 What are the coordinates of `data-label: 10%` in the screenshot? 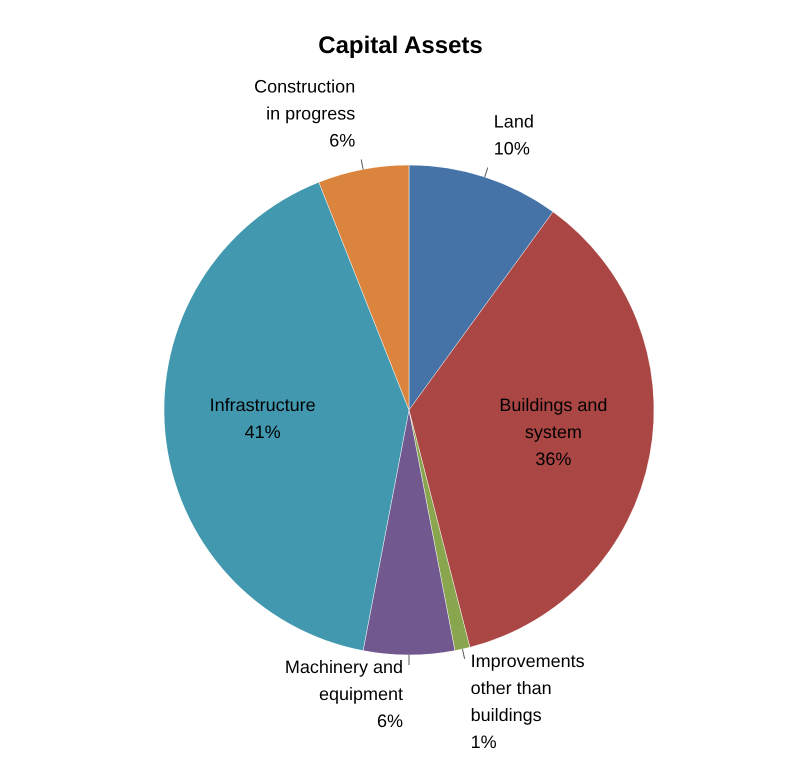 It's located at (512, 148).